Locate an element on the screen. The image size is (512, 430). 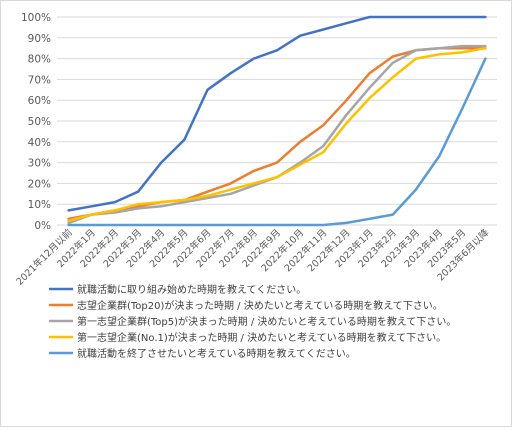
y-tick-label: 0% is located at coordinates (42, 226).